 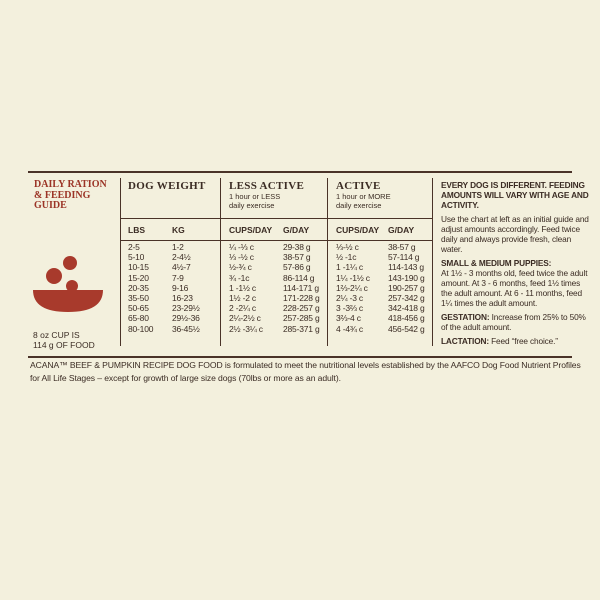 What do you see at coordinates (64, 344) in the screenshot?
I see `cup-note: 114 g OF FOOD` at bounding box center [64, 344].